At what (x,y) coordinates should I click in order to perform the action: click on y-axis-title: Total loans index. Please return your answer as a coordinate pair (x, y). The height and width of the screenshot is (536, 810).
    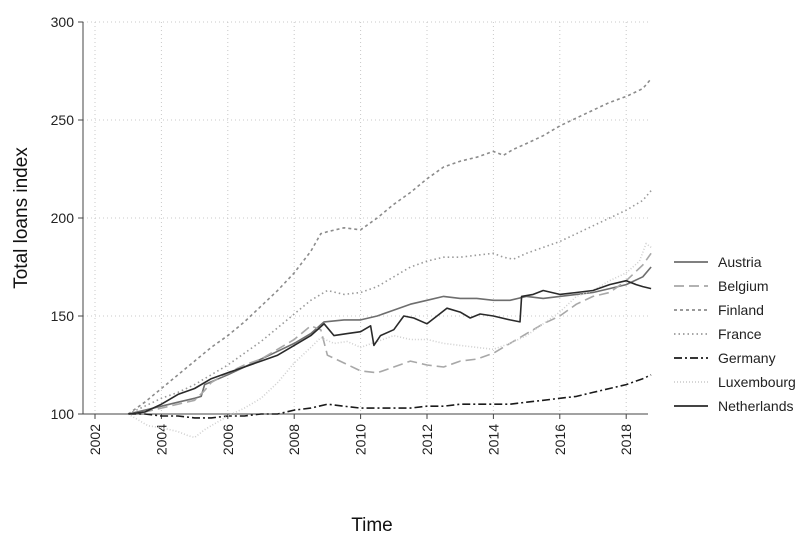
    Looking at the image, I should click on (21, 218).